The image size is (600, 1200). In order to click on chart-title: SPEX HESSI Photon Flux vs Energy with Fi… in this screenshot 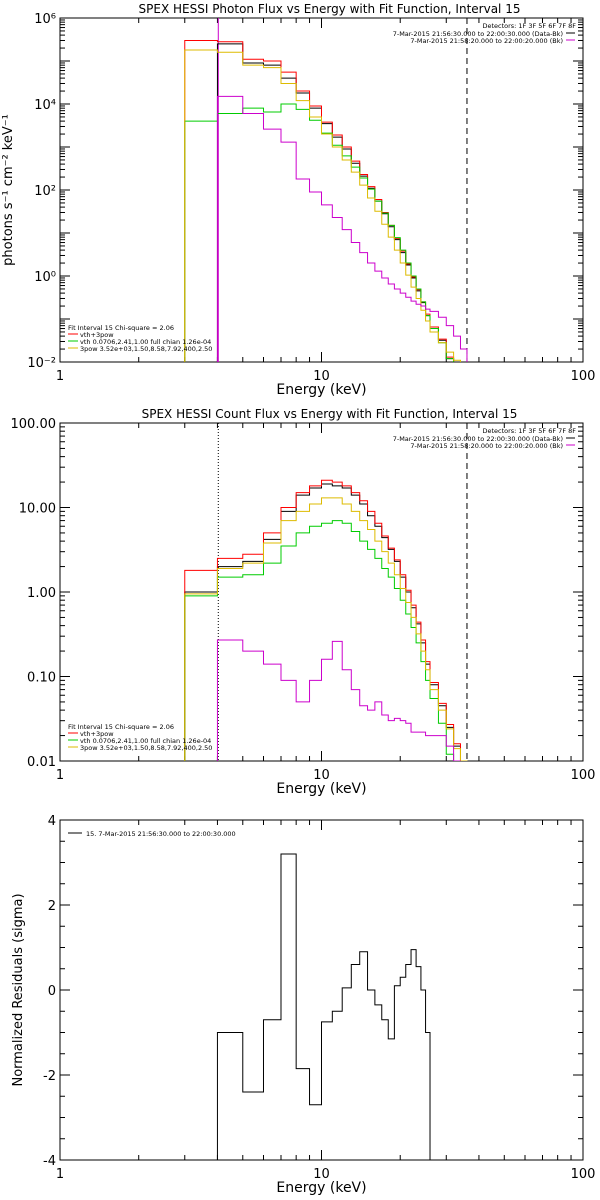, I will do `click(330, 9)`.